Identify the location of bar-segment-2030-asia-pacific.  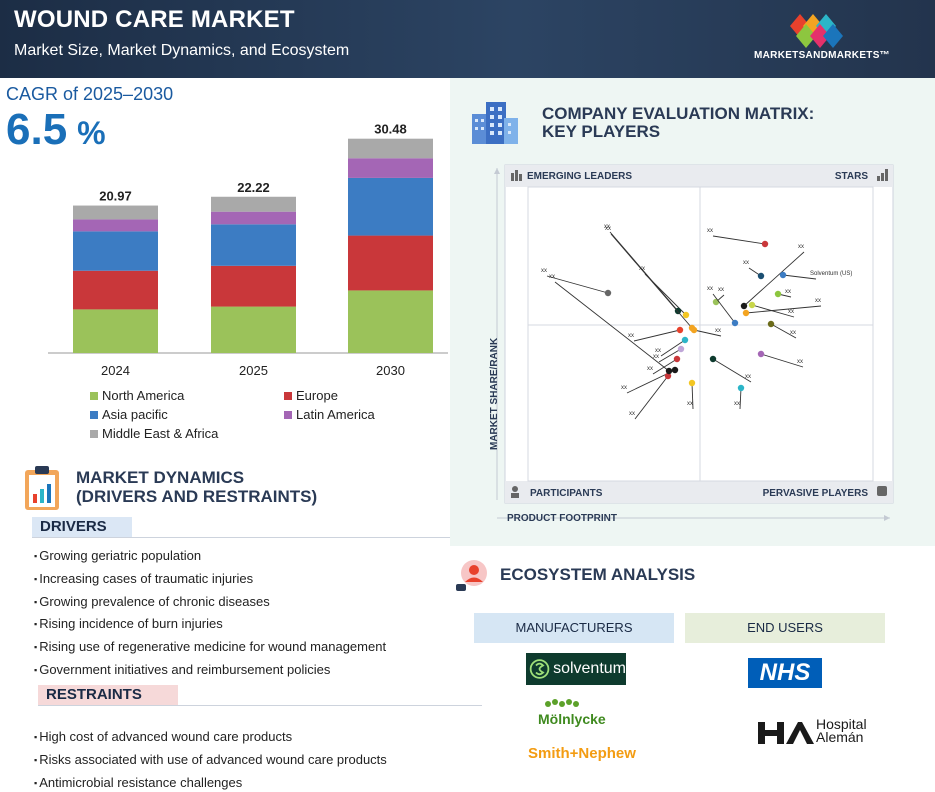
(390, 206).